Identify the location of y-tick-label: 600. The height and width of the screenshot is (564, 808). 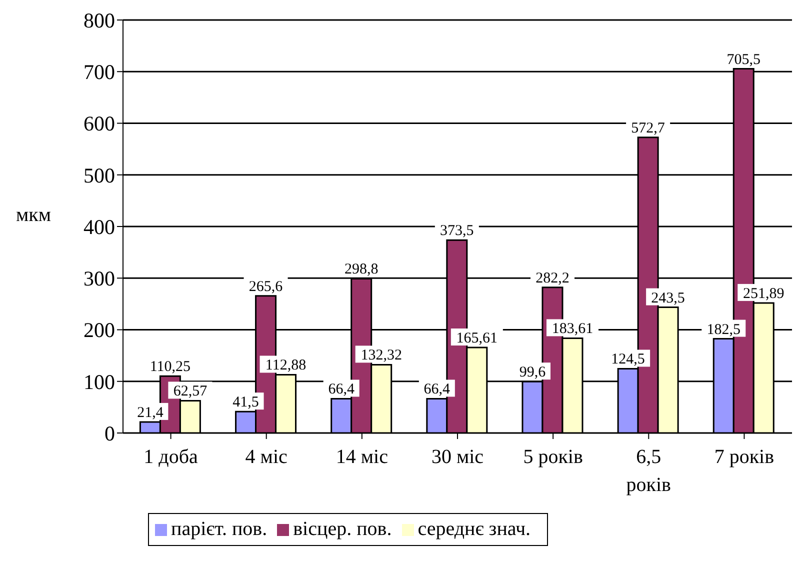
(99, 124).